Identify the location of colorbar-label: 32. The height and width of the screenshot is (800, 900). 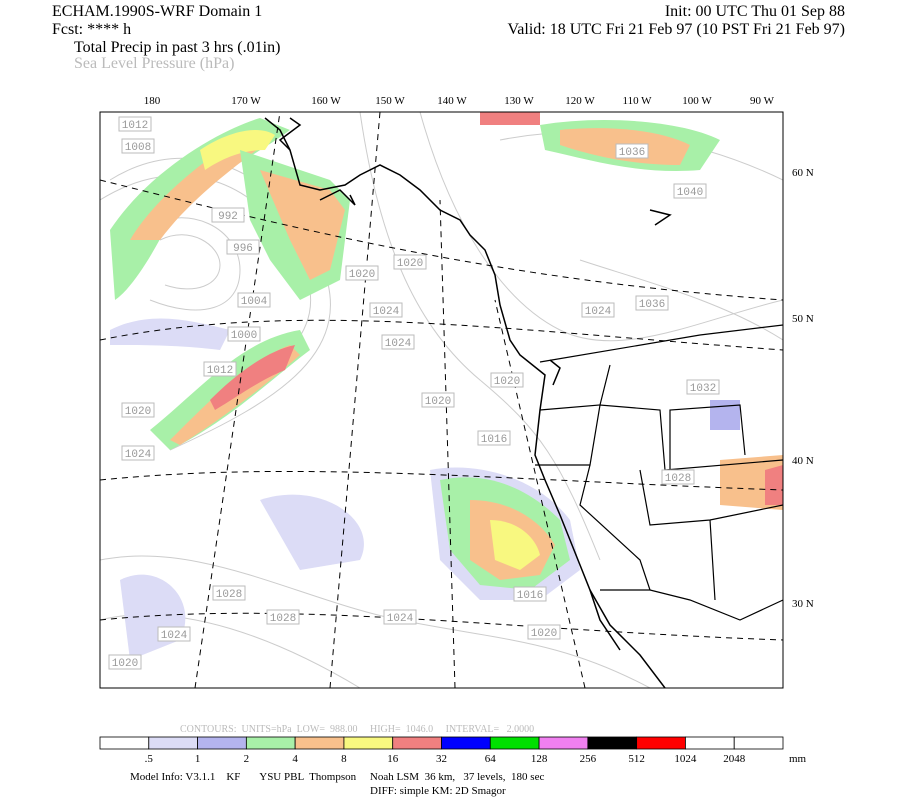
(441, 759).